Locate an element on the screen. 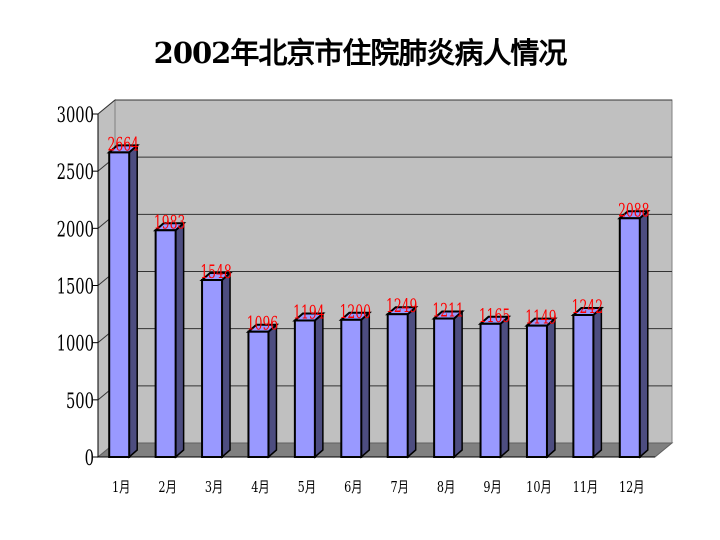 The height and width of the screenshot is (540, 720). chart-title: 2002年北京市住院肺炎病人情况 is located at coordinates (360, 53).